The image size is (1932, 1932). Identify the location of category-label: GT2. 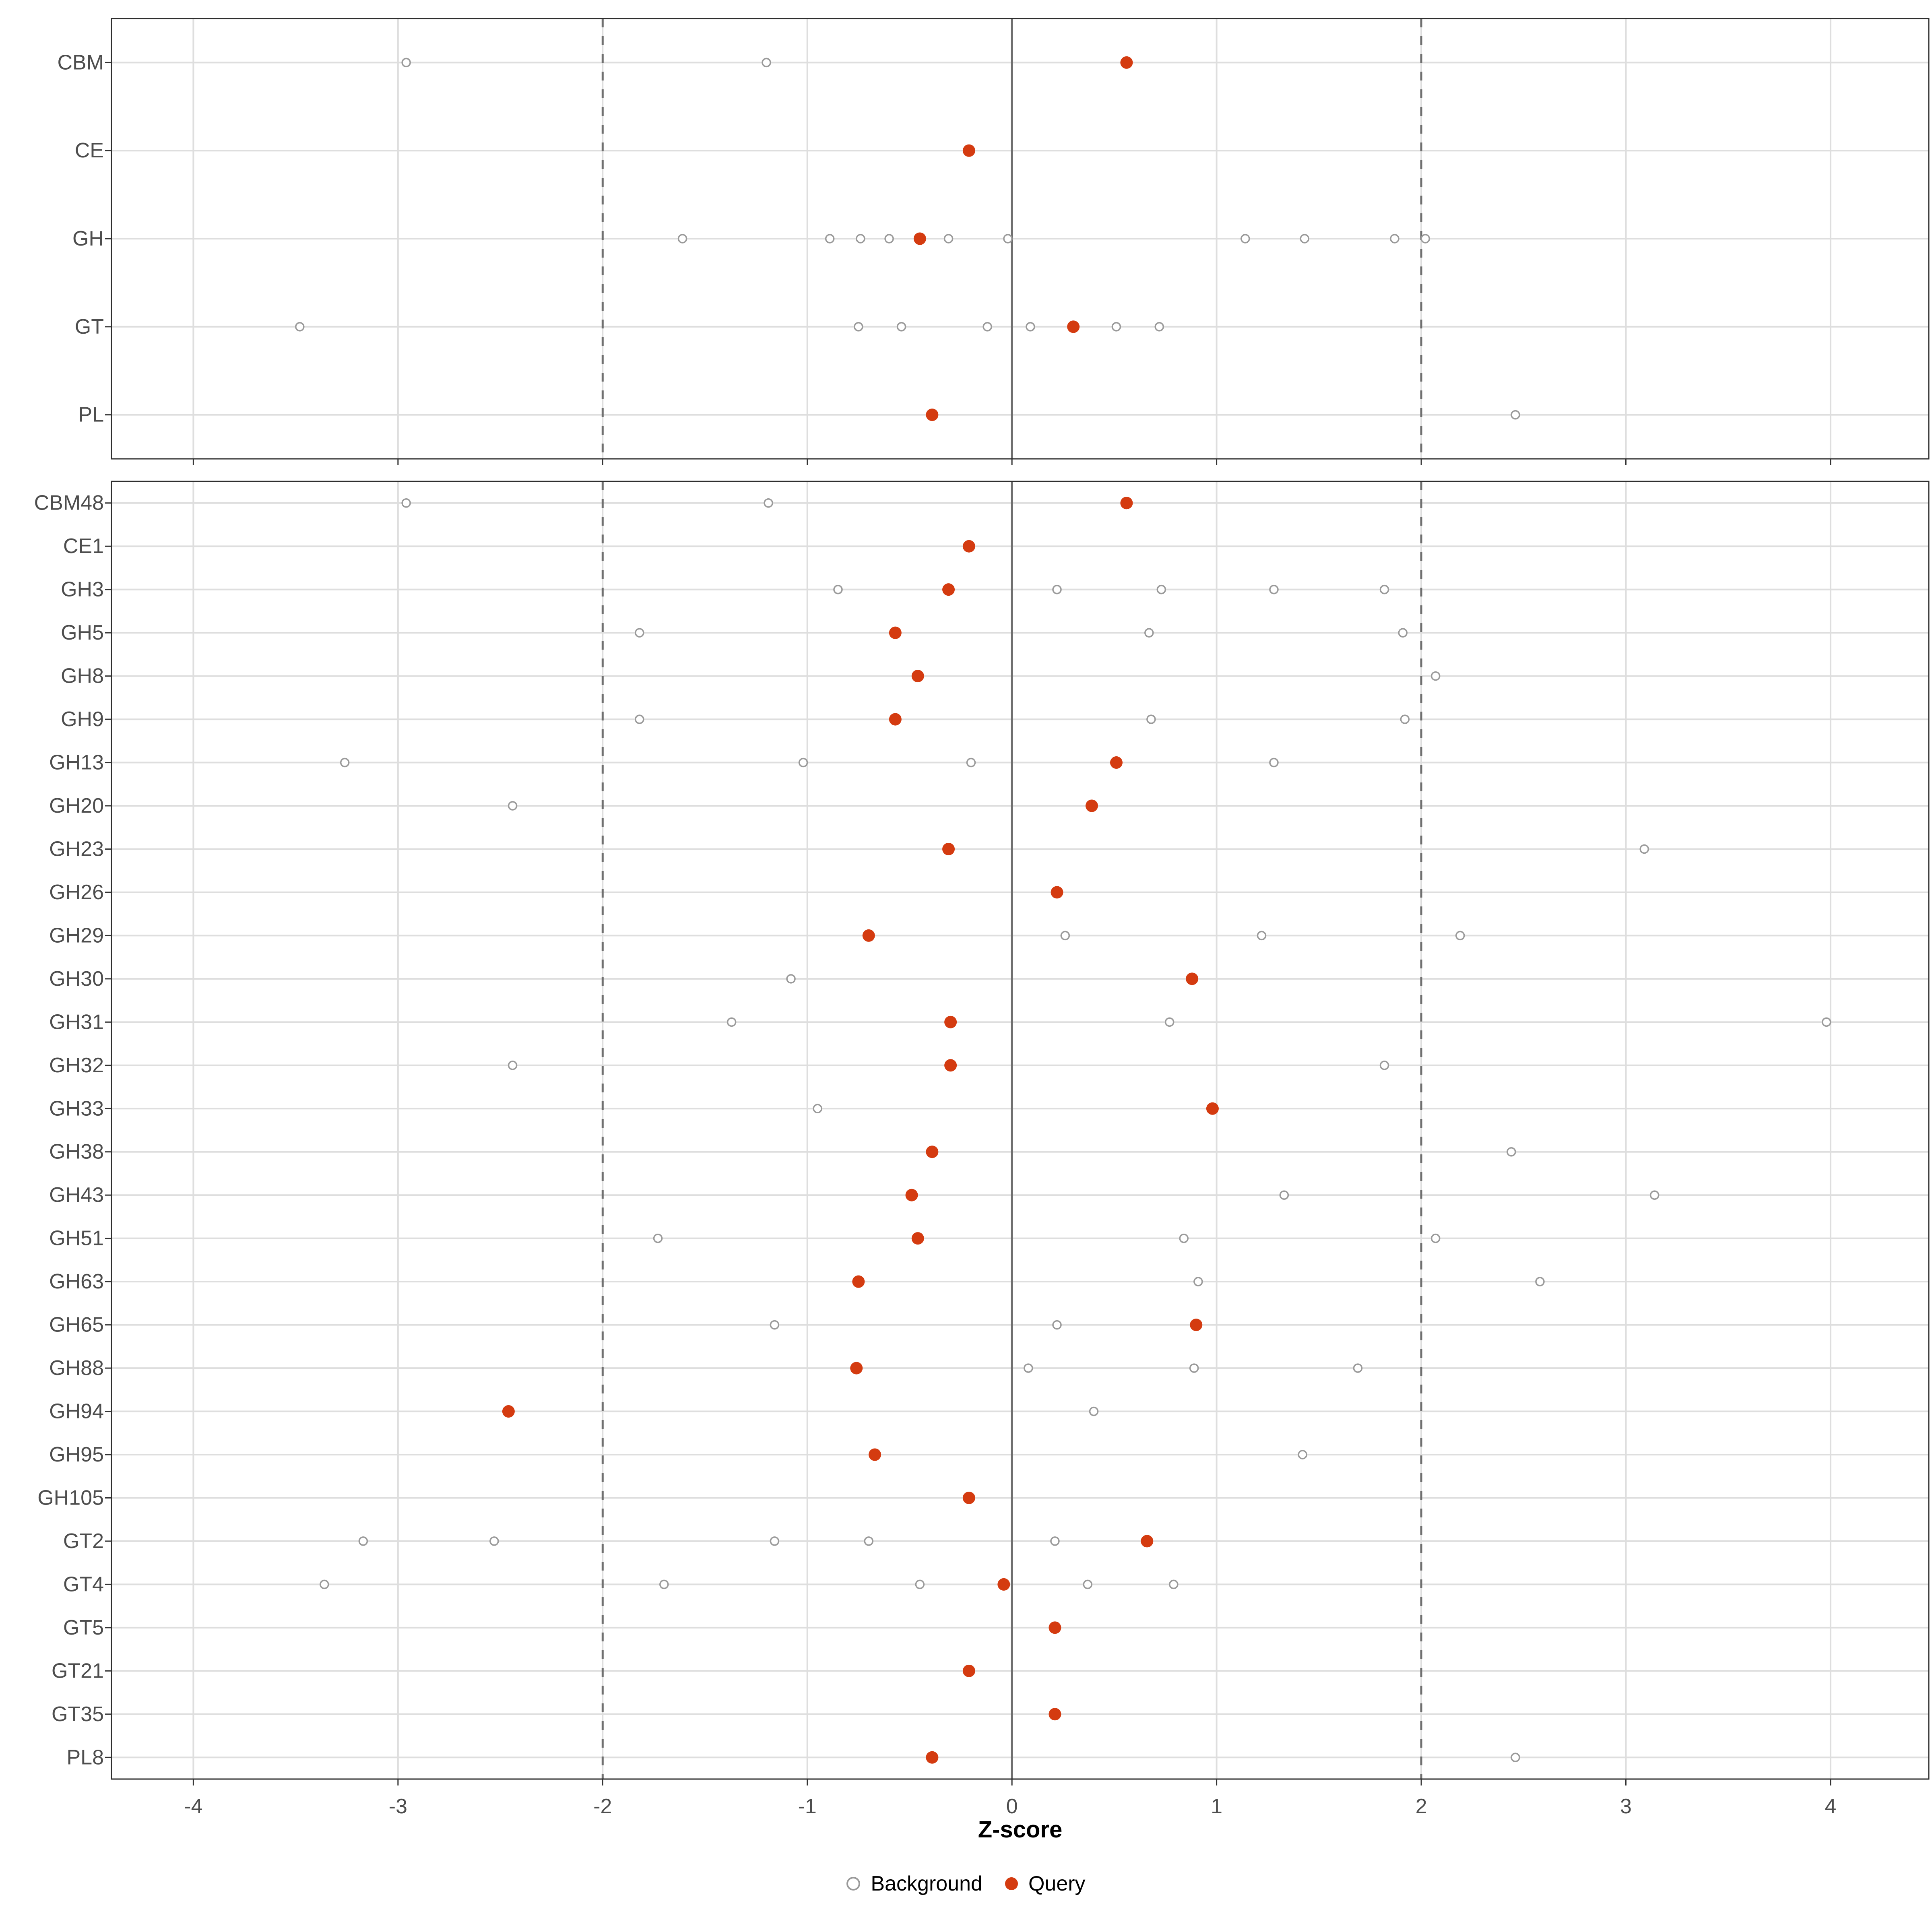
(83, 1541).